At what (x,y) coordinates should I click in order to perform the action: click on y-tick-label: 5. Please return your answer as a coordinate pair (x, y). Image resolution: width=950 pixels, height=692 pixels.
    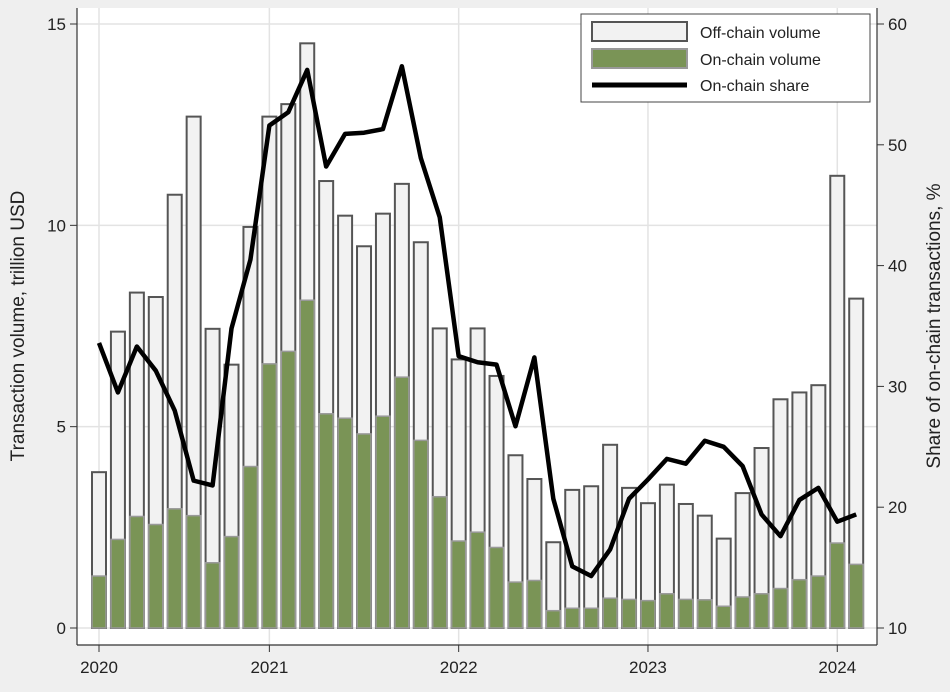
    Looking at the image, I should click on (61, 427).